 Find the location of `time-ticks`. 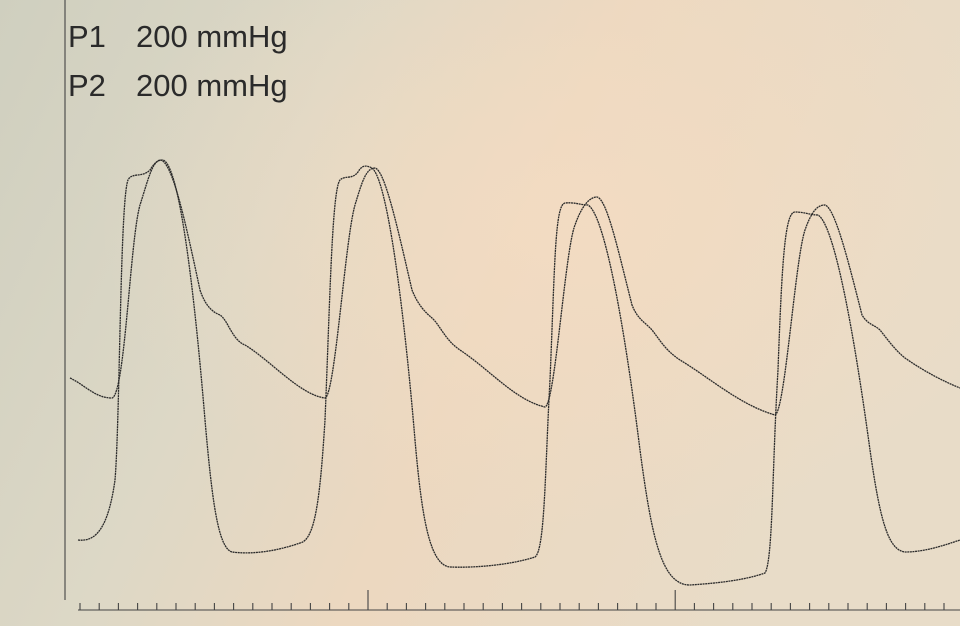

time-ticks is located at coordinates (512, 600).